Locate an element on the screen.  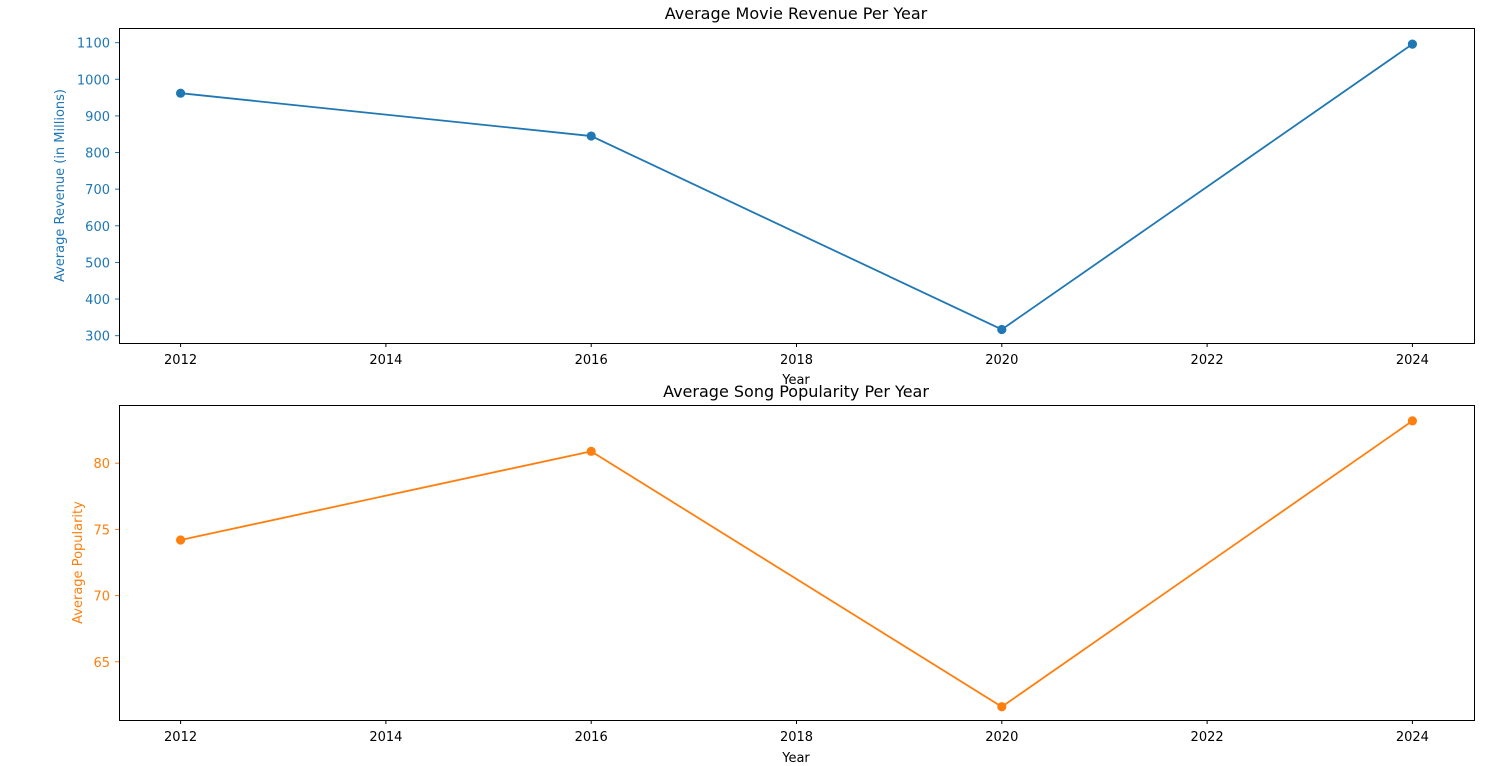
revenue-x-tick-label: 2020 is located at coordinates (1001, 360).